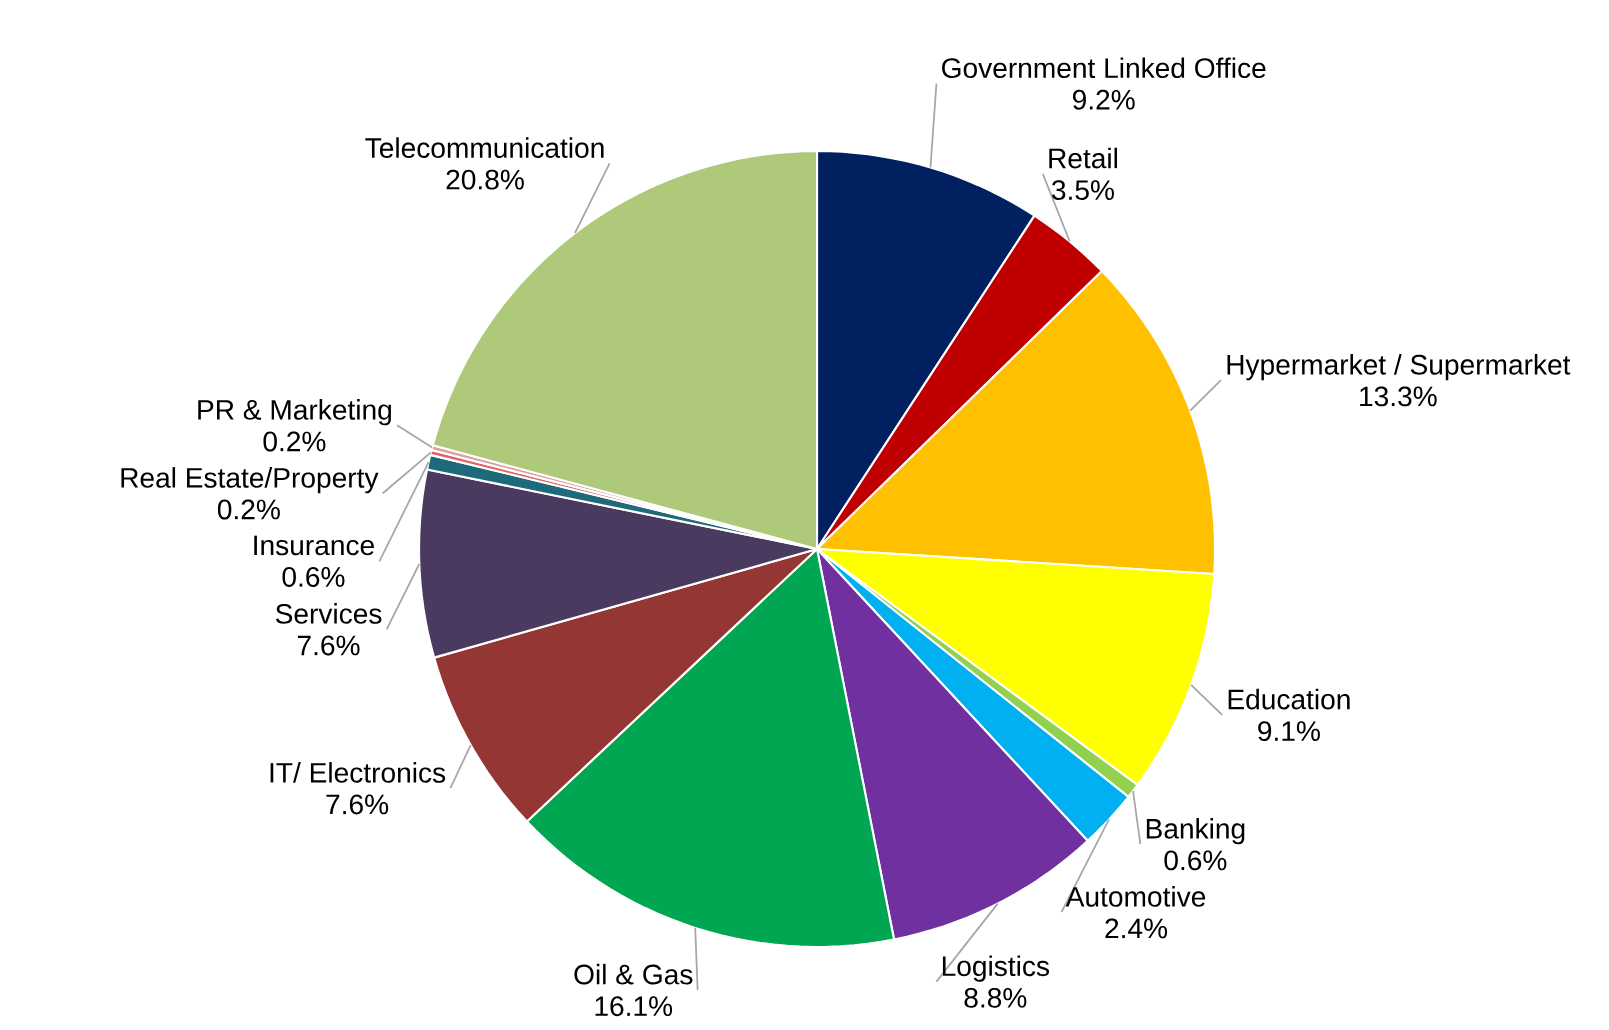 Image resolution: width=1609 pixels, height=1030 pixels. I want to click on slice-label: PR & Marketing, so click(294, 412).